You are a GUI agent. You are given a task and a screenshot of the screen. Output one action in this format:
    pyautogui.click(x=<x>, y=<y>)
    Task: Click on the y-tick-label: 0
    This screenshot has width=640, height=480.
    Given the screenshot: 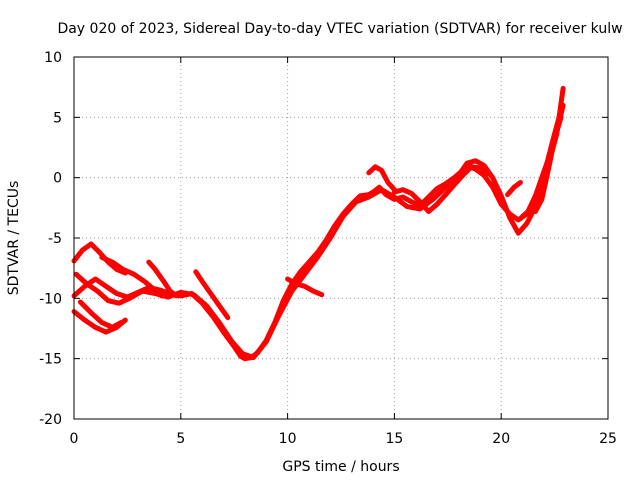 What is the action you would take?
    pyautogui.click(x=57, y=179)
    